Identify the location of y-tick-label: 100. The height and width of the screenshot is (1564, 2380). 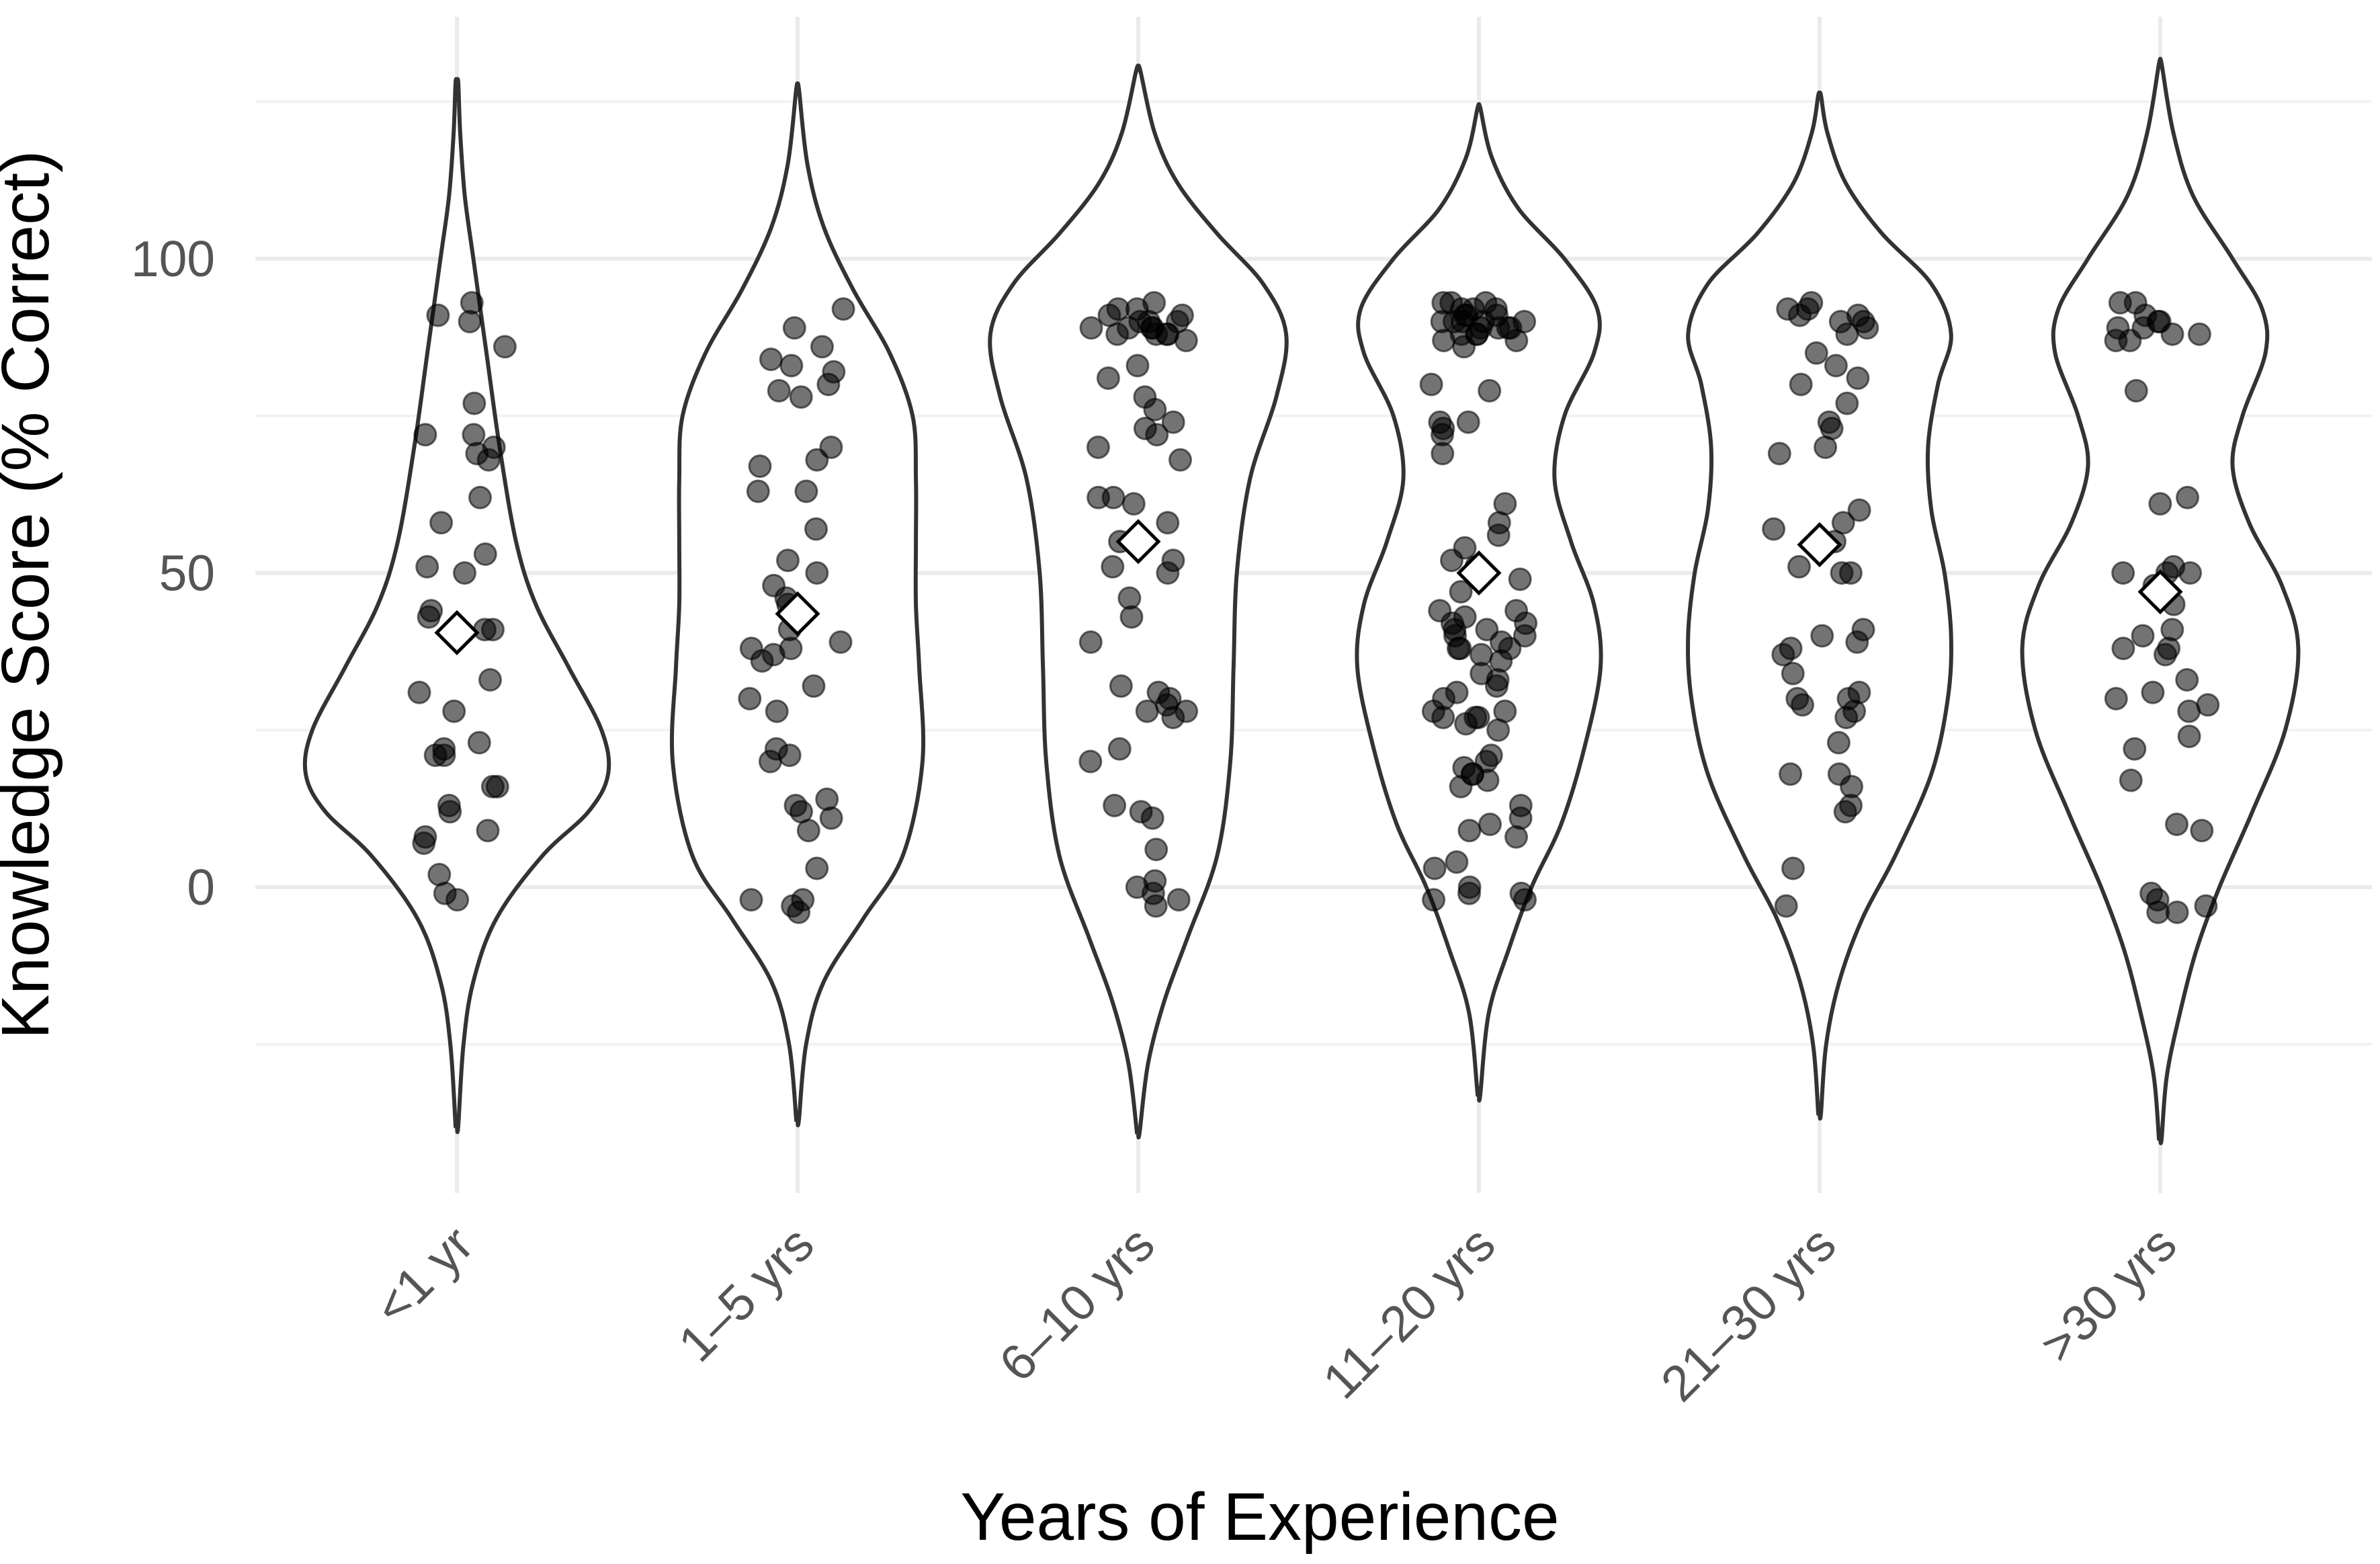
(173, 259).